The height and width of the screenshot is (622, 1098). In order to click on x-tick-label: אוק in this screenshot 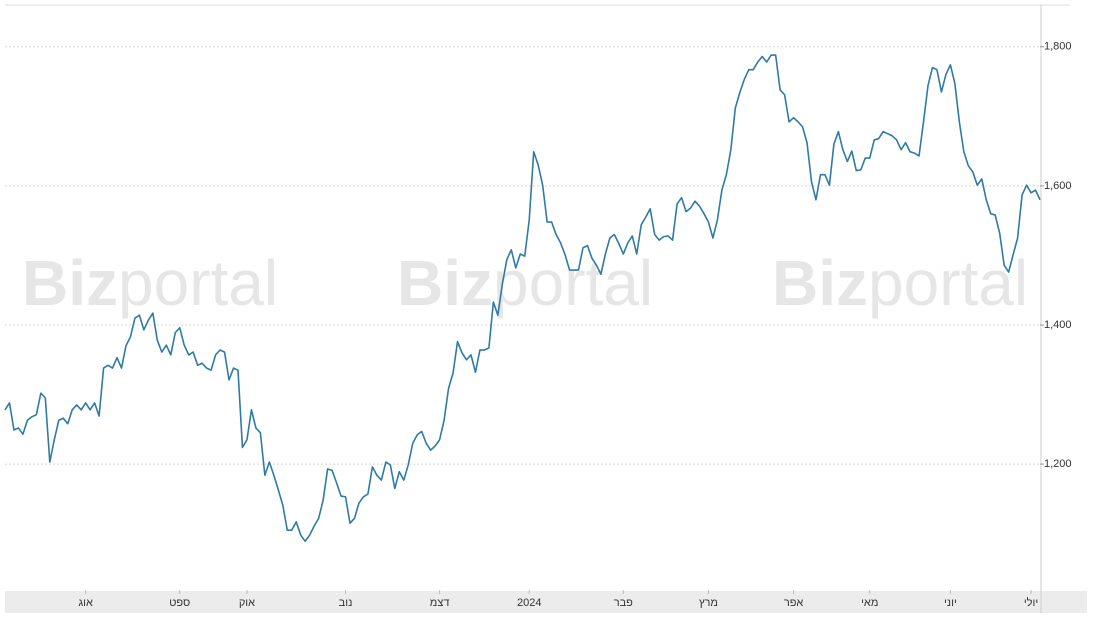, I will do `click(247, 603)`.